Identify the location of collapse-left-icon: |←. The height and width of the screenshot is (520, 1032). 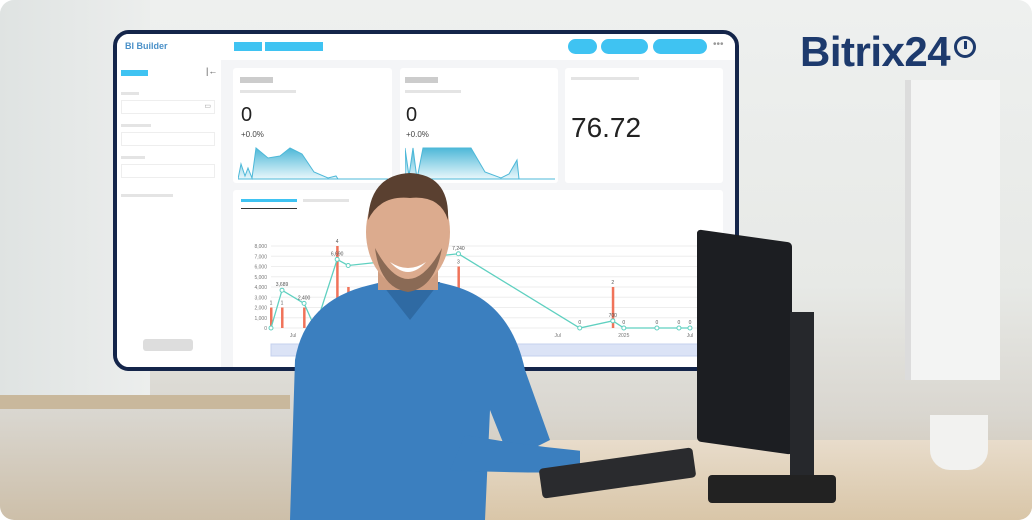
(212, 71).